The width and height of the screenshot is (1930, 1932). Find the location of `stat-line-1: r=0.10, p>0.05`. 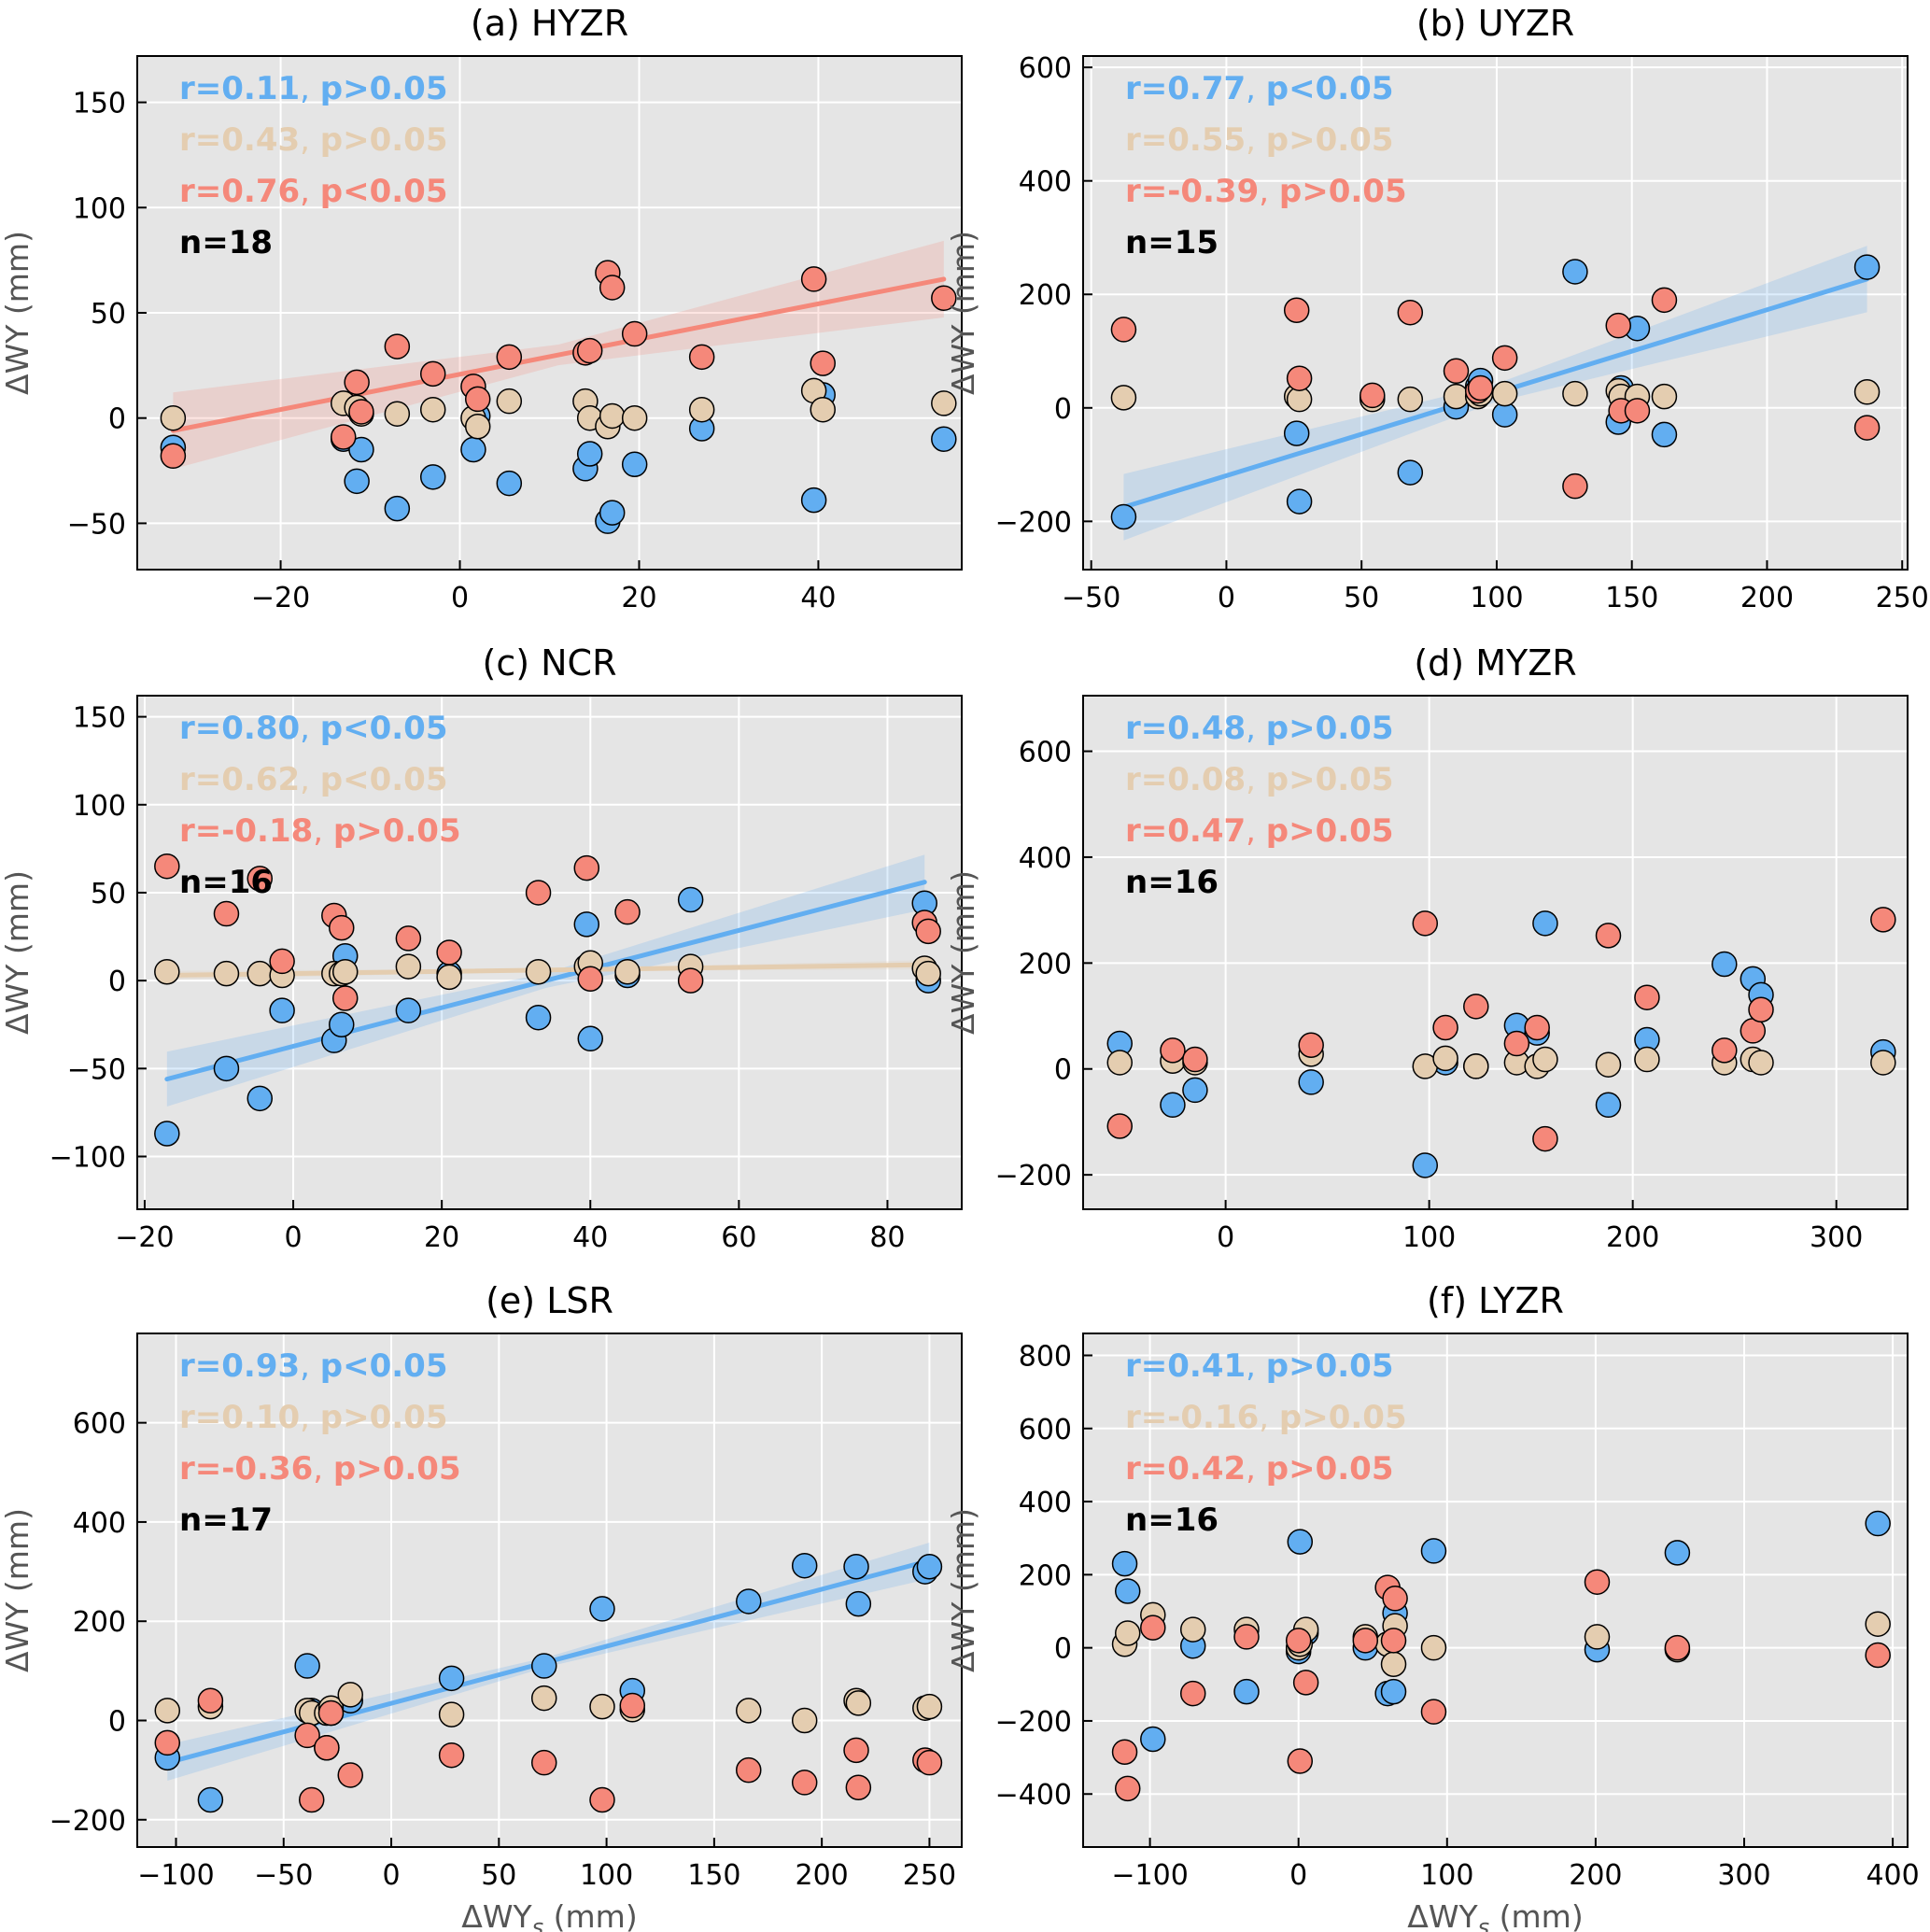

stat-line-1: r=0.10, p>0.05 is located at coordinates (313, 1417).